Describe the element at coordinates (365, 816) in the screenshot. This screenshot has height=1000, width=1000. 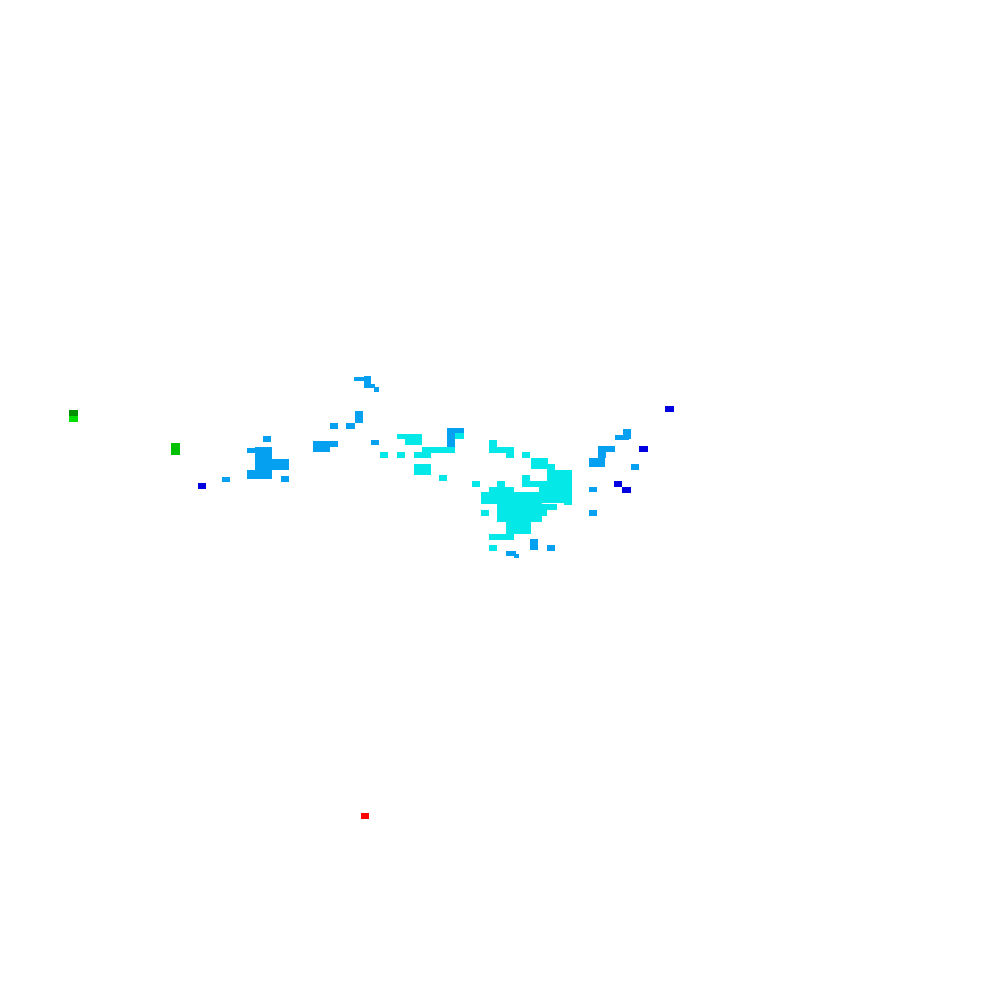
I see `cell-red` at that location.